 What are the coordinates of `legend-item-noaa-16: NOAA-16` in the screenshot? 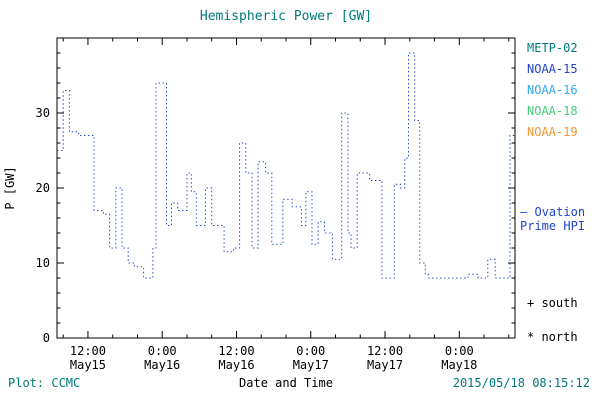 It's located at (552, 90).